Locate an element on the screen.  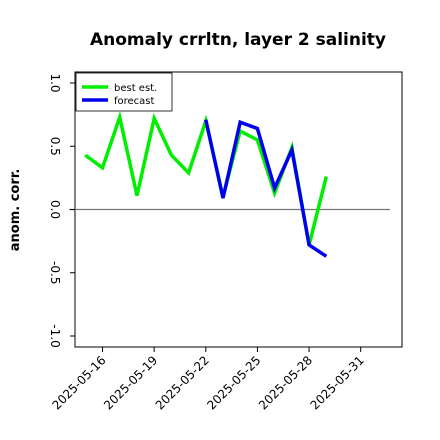
x-tick-label: 2025-05-16 is located at coordinates (78, 382).